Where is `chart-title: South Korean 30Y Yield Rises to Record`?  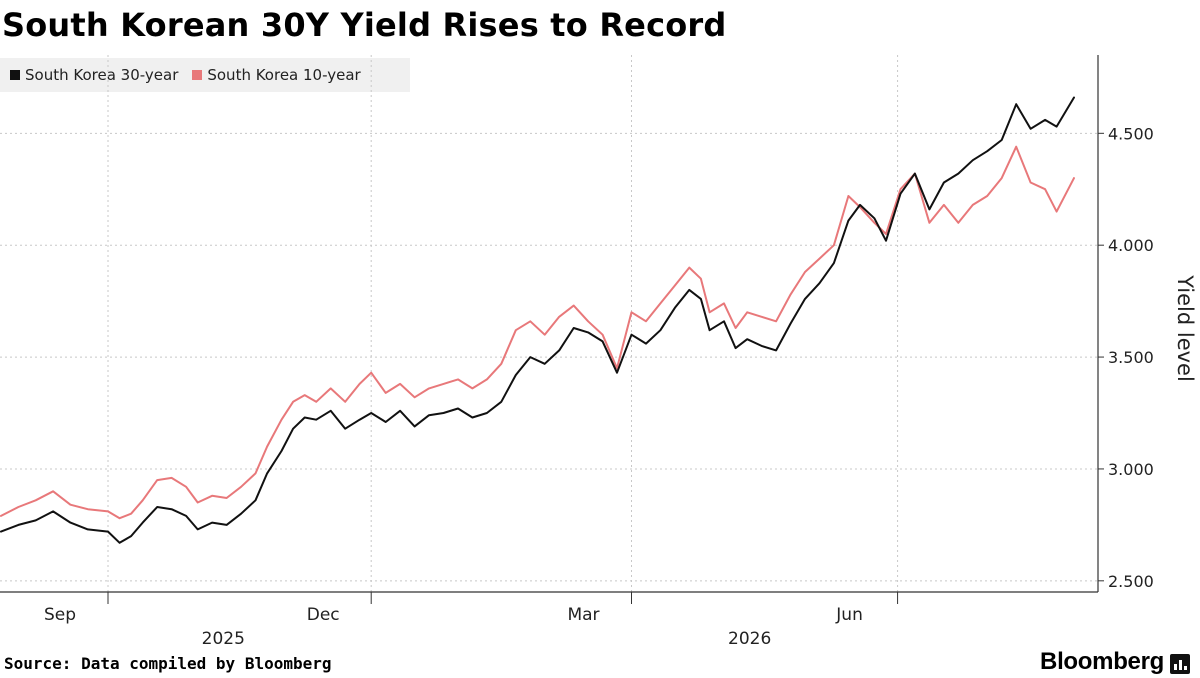
chart-title: South Korean 30Y Yield Rises to Record is located at coordinates (364, 25).